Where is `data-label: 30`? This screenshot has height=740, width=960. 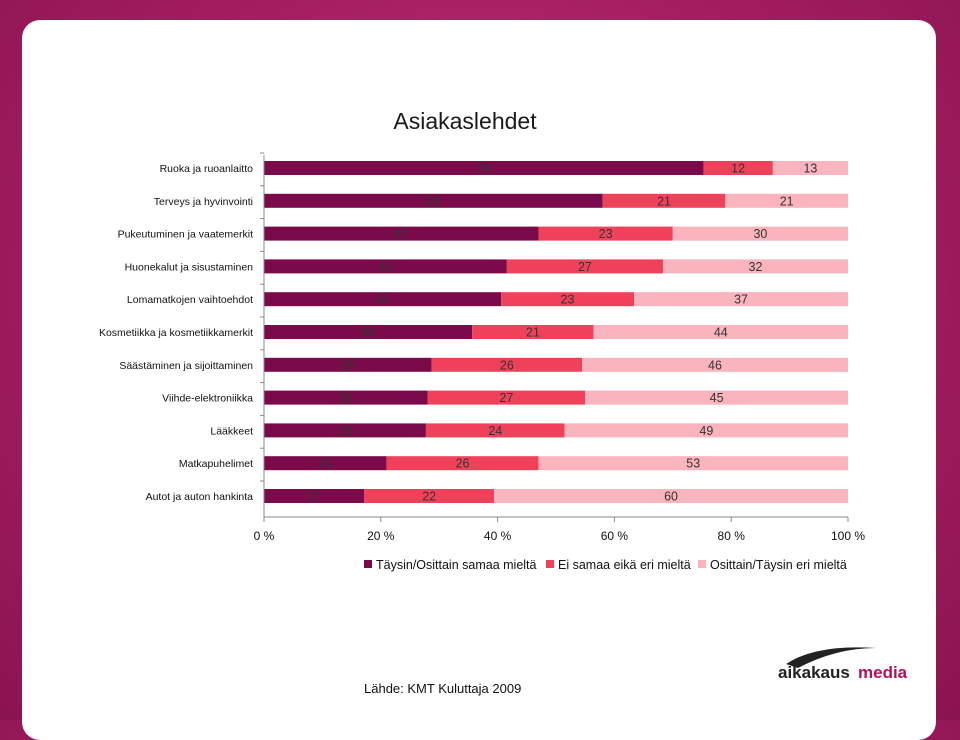
data-label: 30 is located at coordinates (760, 234).